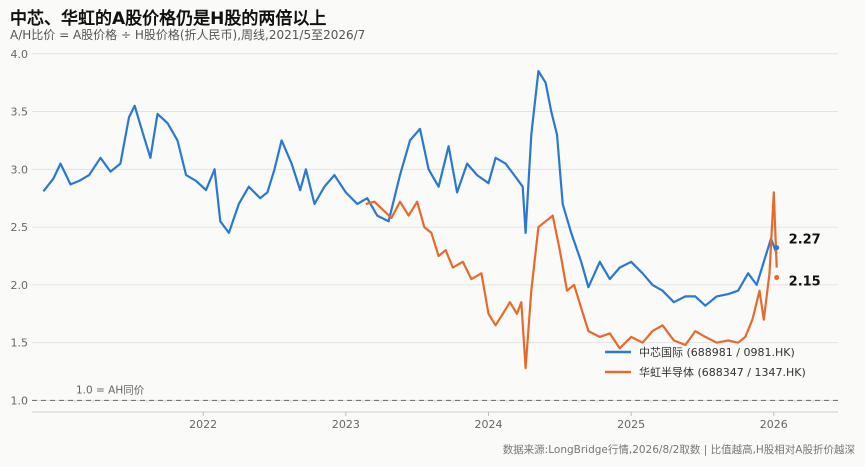 Image resolution: width=865 pixels, height=467 pixels. I want to click on legend-label-0: 中芯国际 (688981 / 0981.HK), so click(717, 352).